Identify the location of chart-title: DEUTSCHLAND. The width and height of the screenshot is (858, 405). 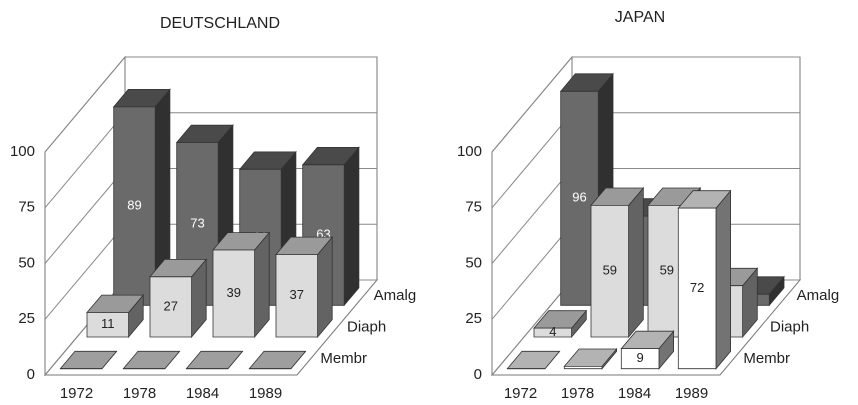
(220, 23).